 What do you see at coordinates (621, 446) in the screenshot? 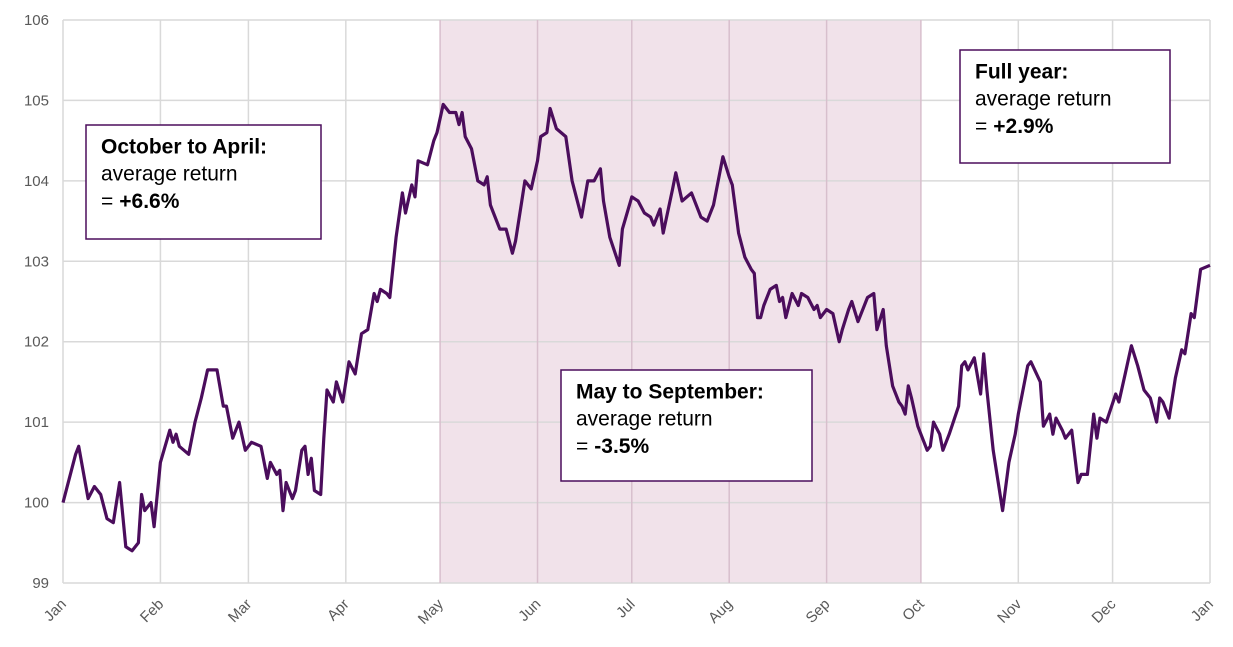
I see `annotation-value: -3.5%` at bounding box center [621, 446].